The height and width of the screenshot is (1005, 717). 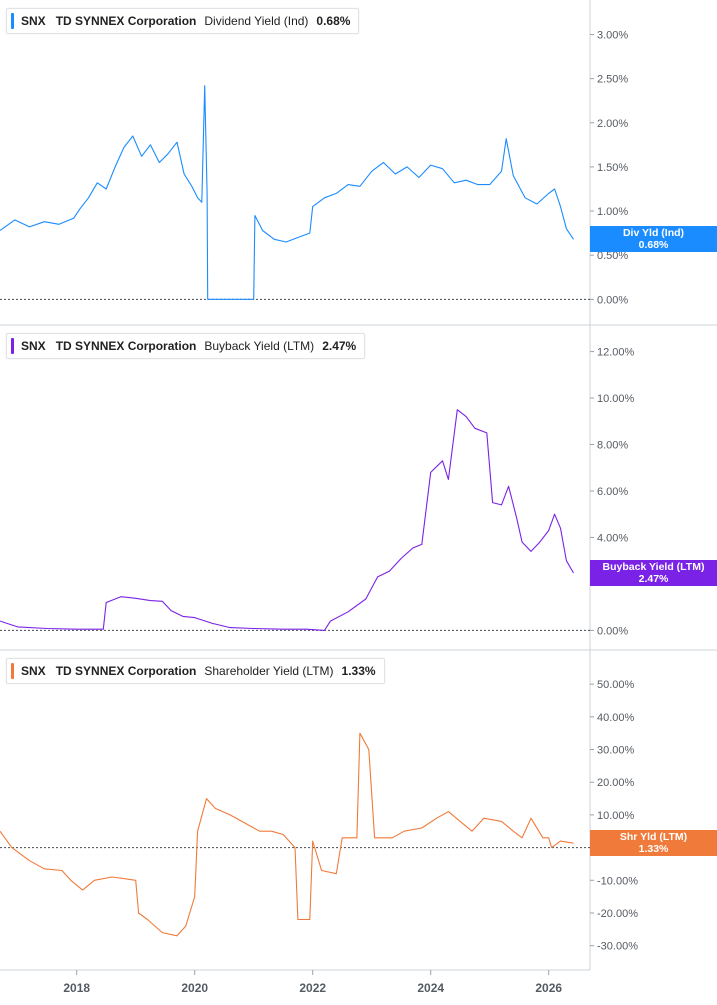 I want to click on badge-value: 1.33%, so click(x=653, y=849).